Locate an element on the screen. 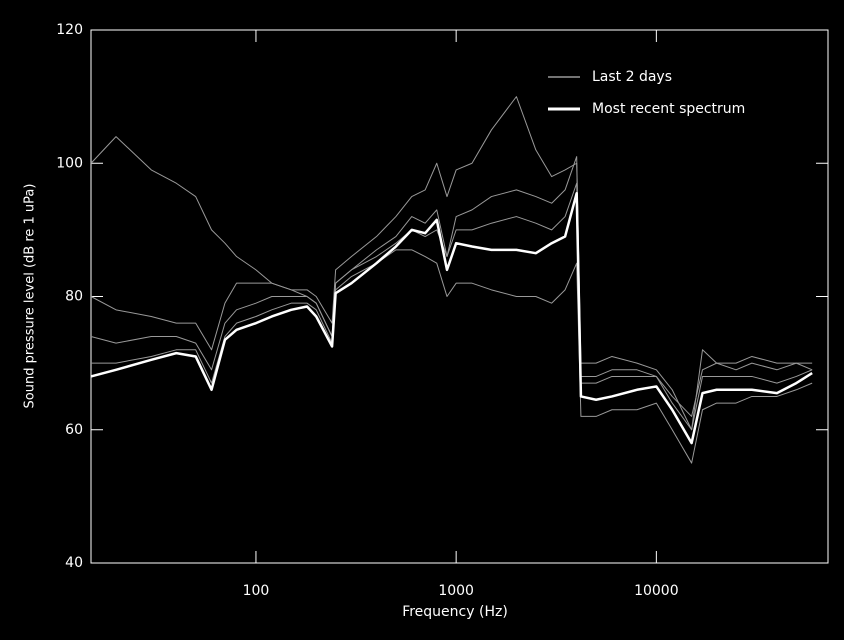  x-tick-label: 1000 is located at coordinates (456, 591).